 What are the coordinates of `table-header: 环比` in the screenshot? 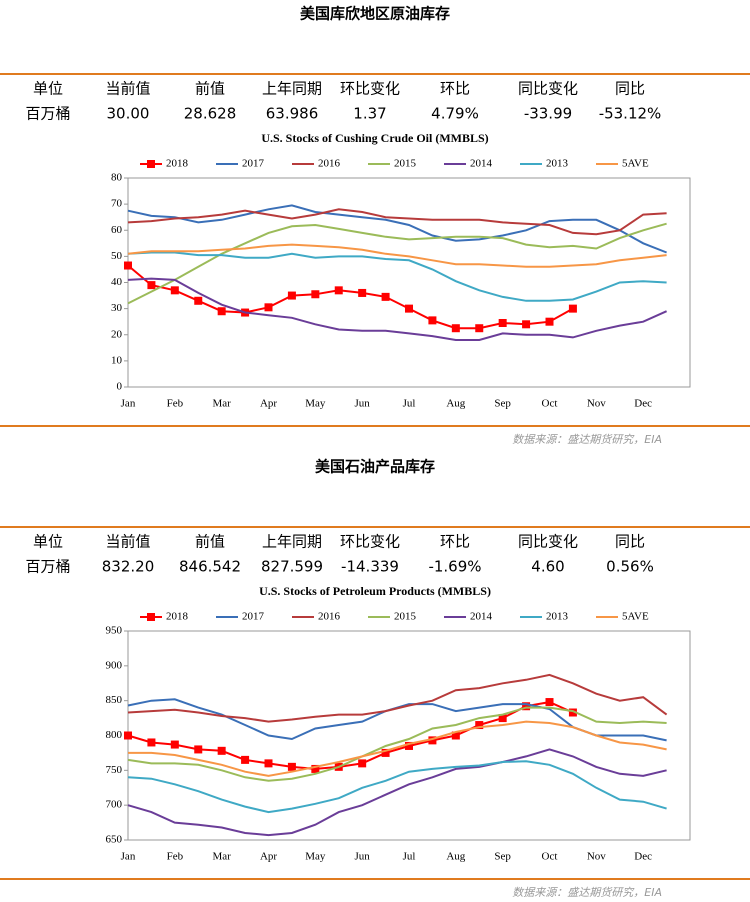 It's located at (455, 542).